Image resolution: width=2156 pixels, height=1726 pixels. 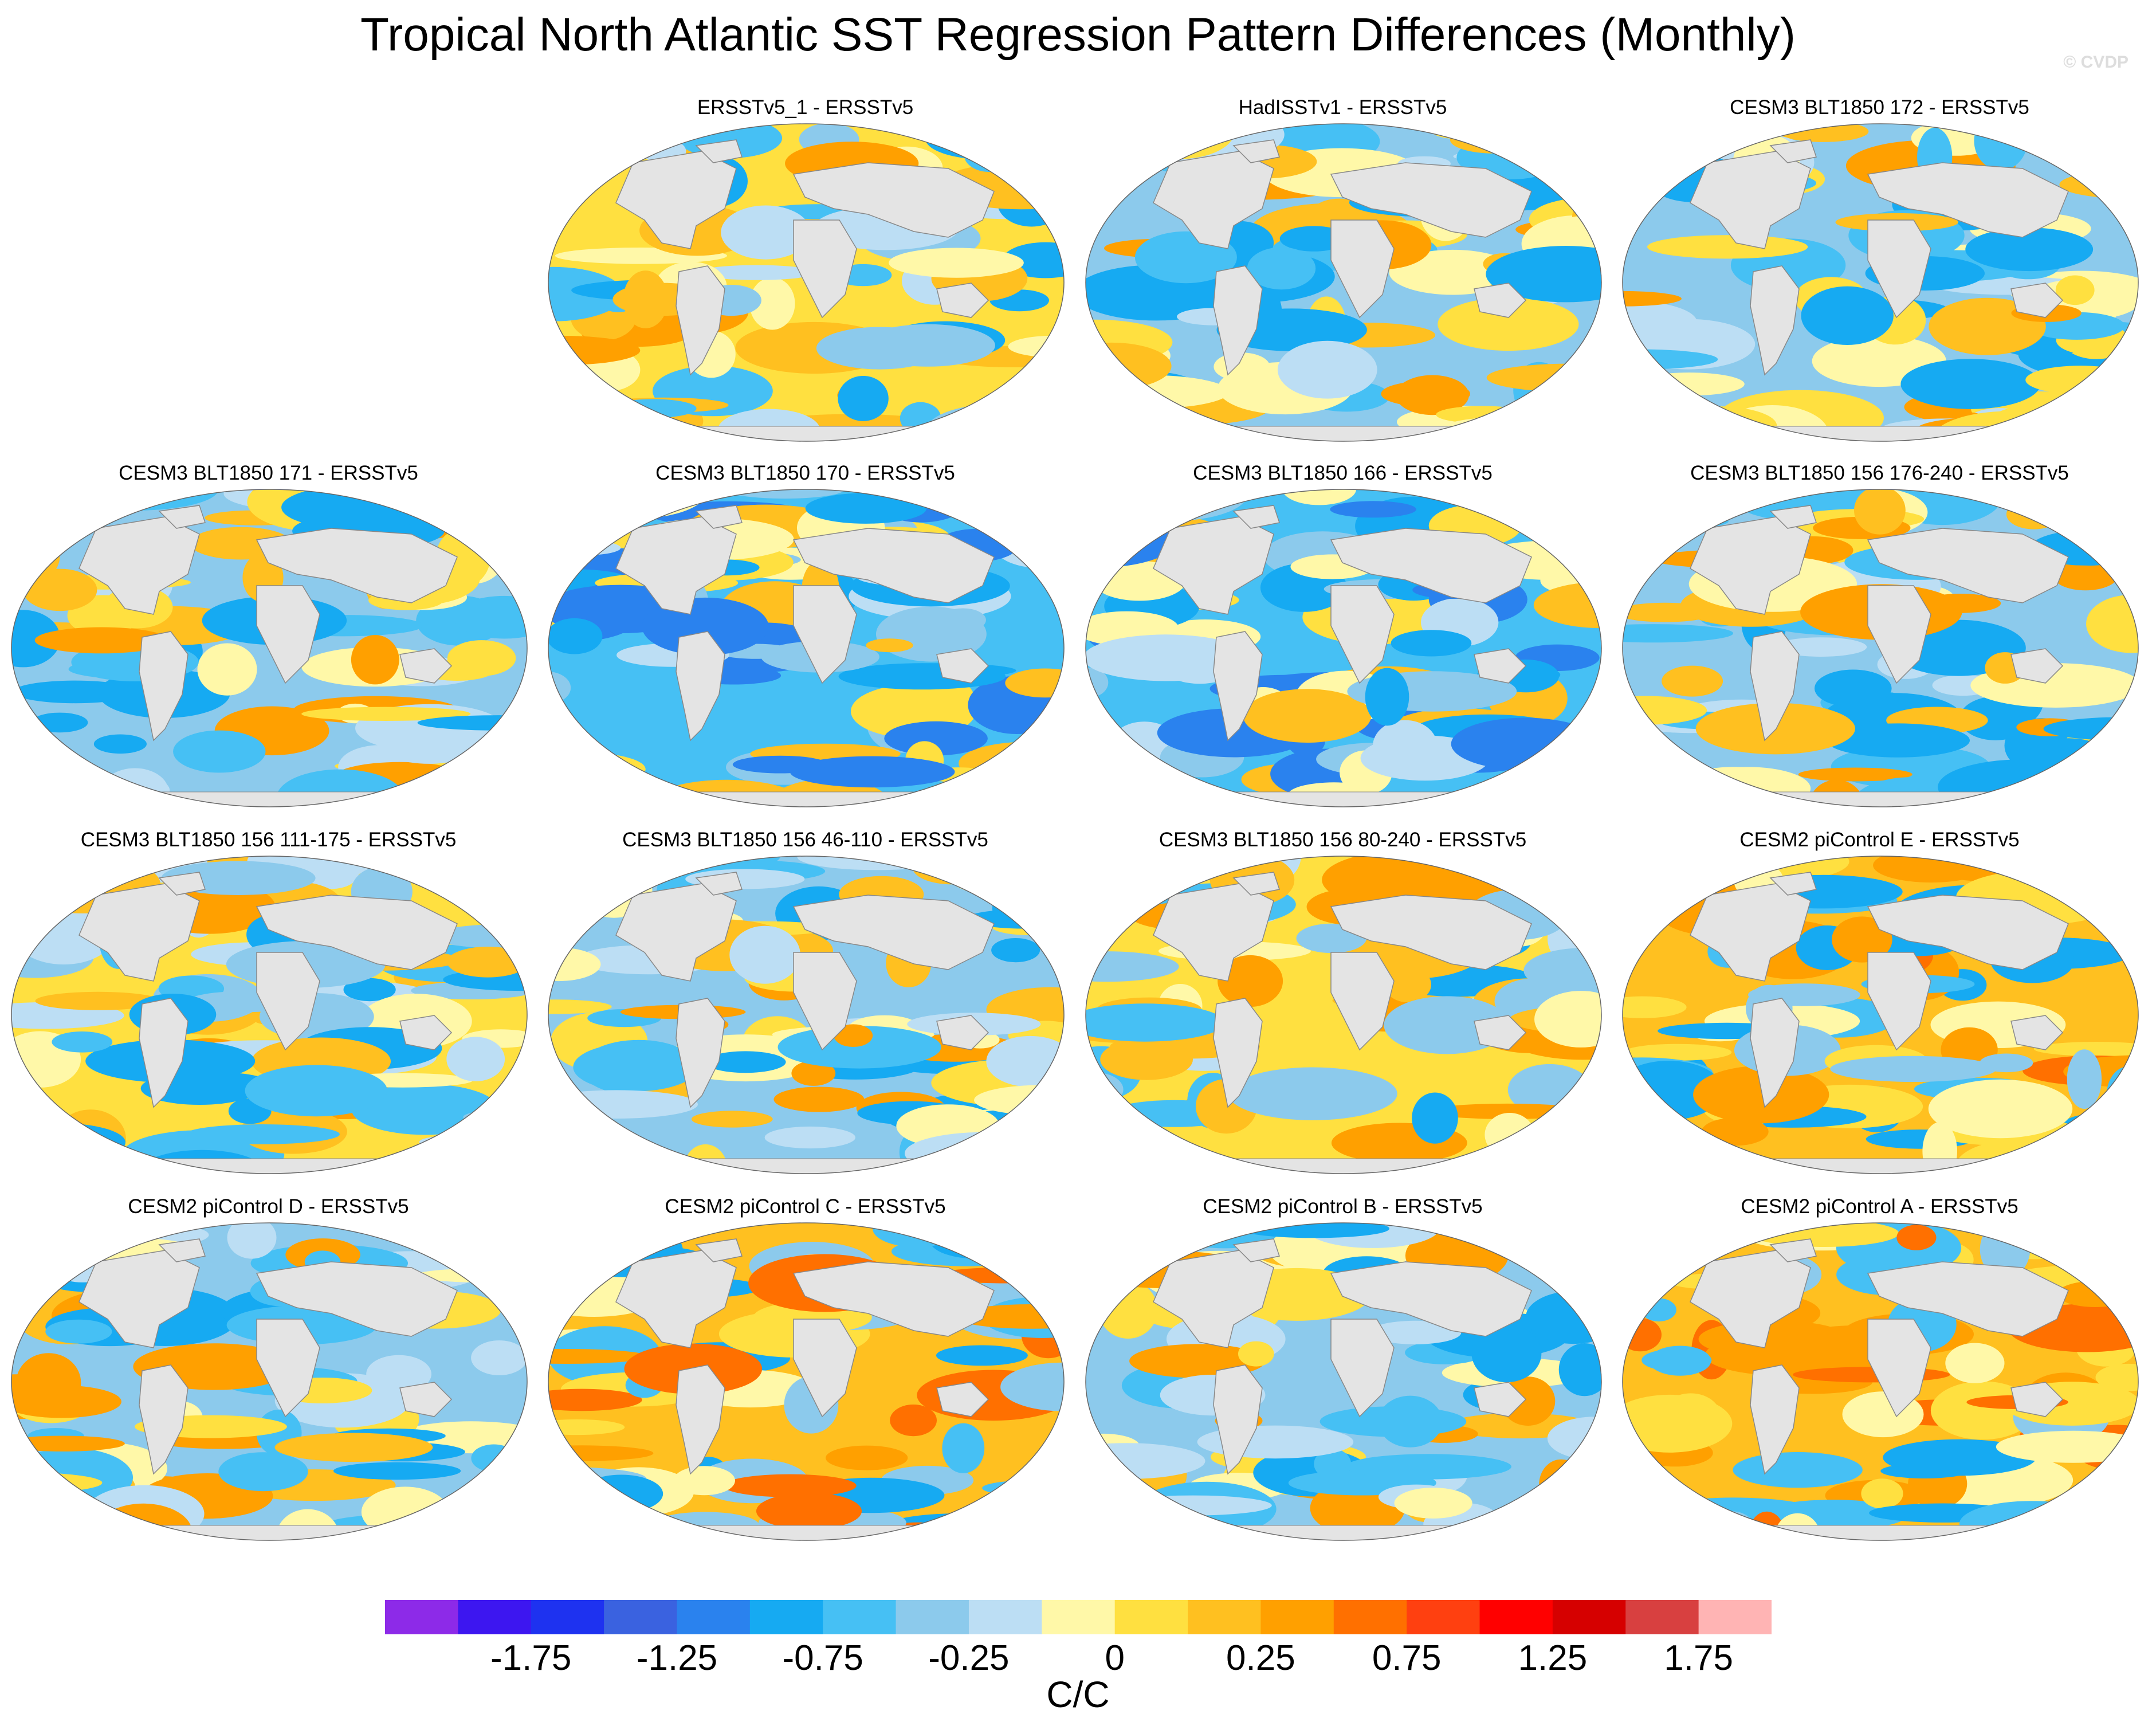 What do you see at coordinates (268, 1379) in the screenshot?
I see `map-panel: CESM2 piControl D - ERSSTv5` at bounding box center [268, 1379].